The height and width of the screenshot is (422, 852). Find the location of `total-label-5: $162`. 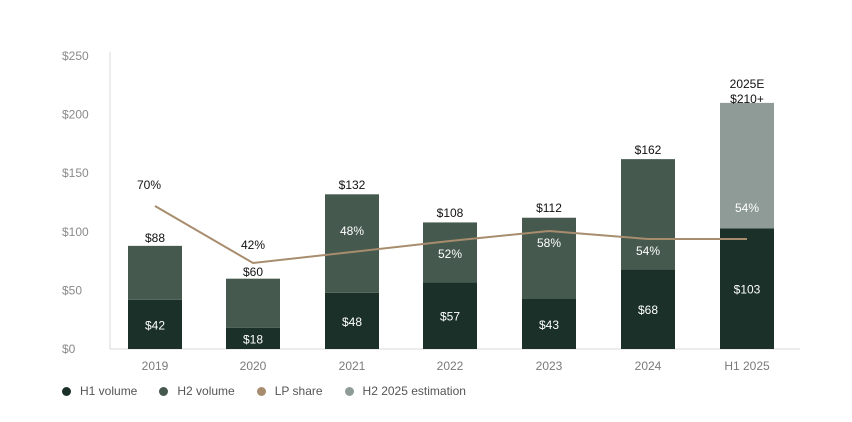

total-label-5: $162 is located at coordinates (648, 150).